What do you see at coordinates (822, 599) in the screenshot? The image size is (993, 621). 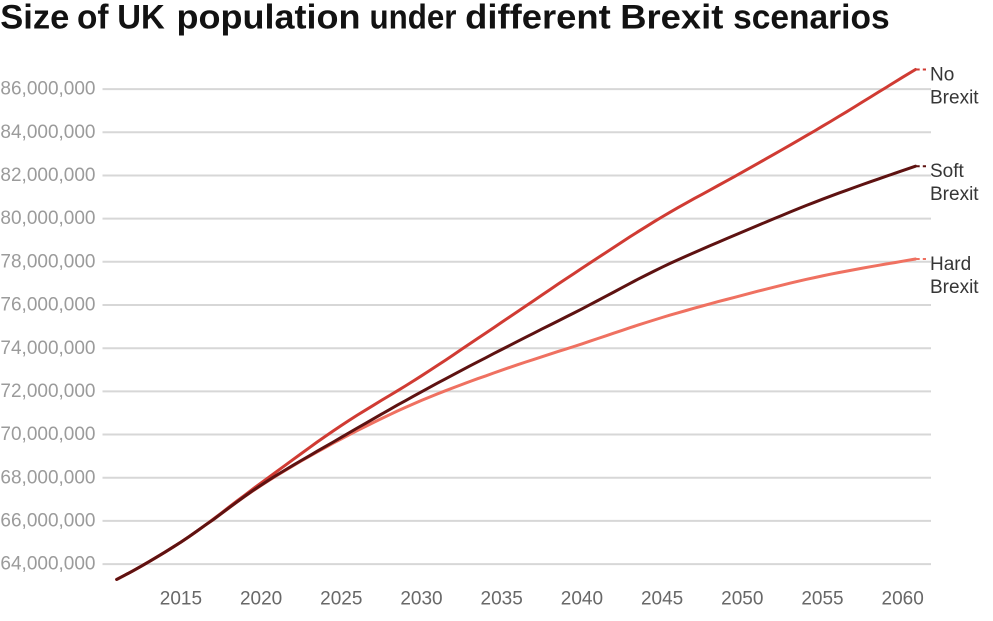 I see `svg-text: 2055` at bounding box center [822, 599].